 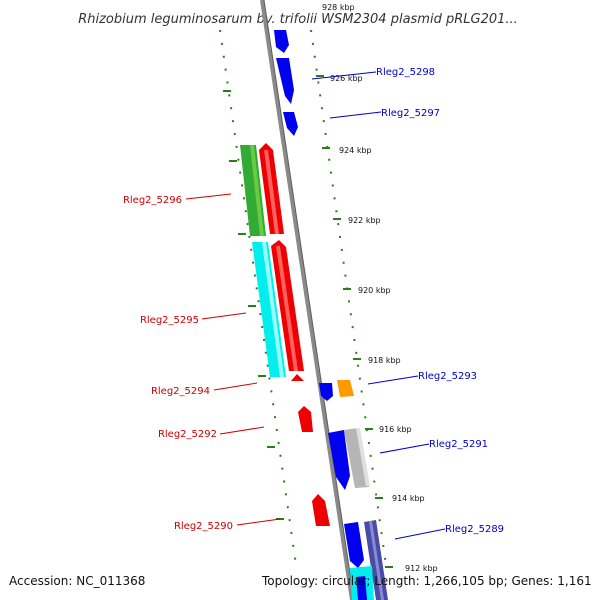 I want to click on kbp-label: 922 kbp, so click(x=364, y=220).